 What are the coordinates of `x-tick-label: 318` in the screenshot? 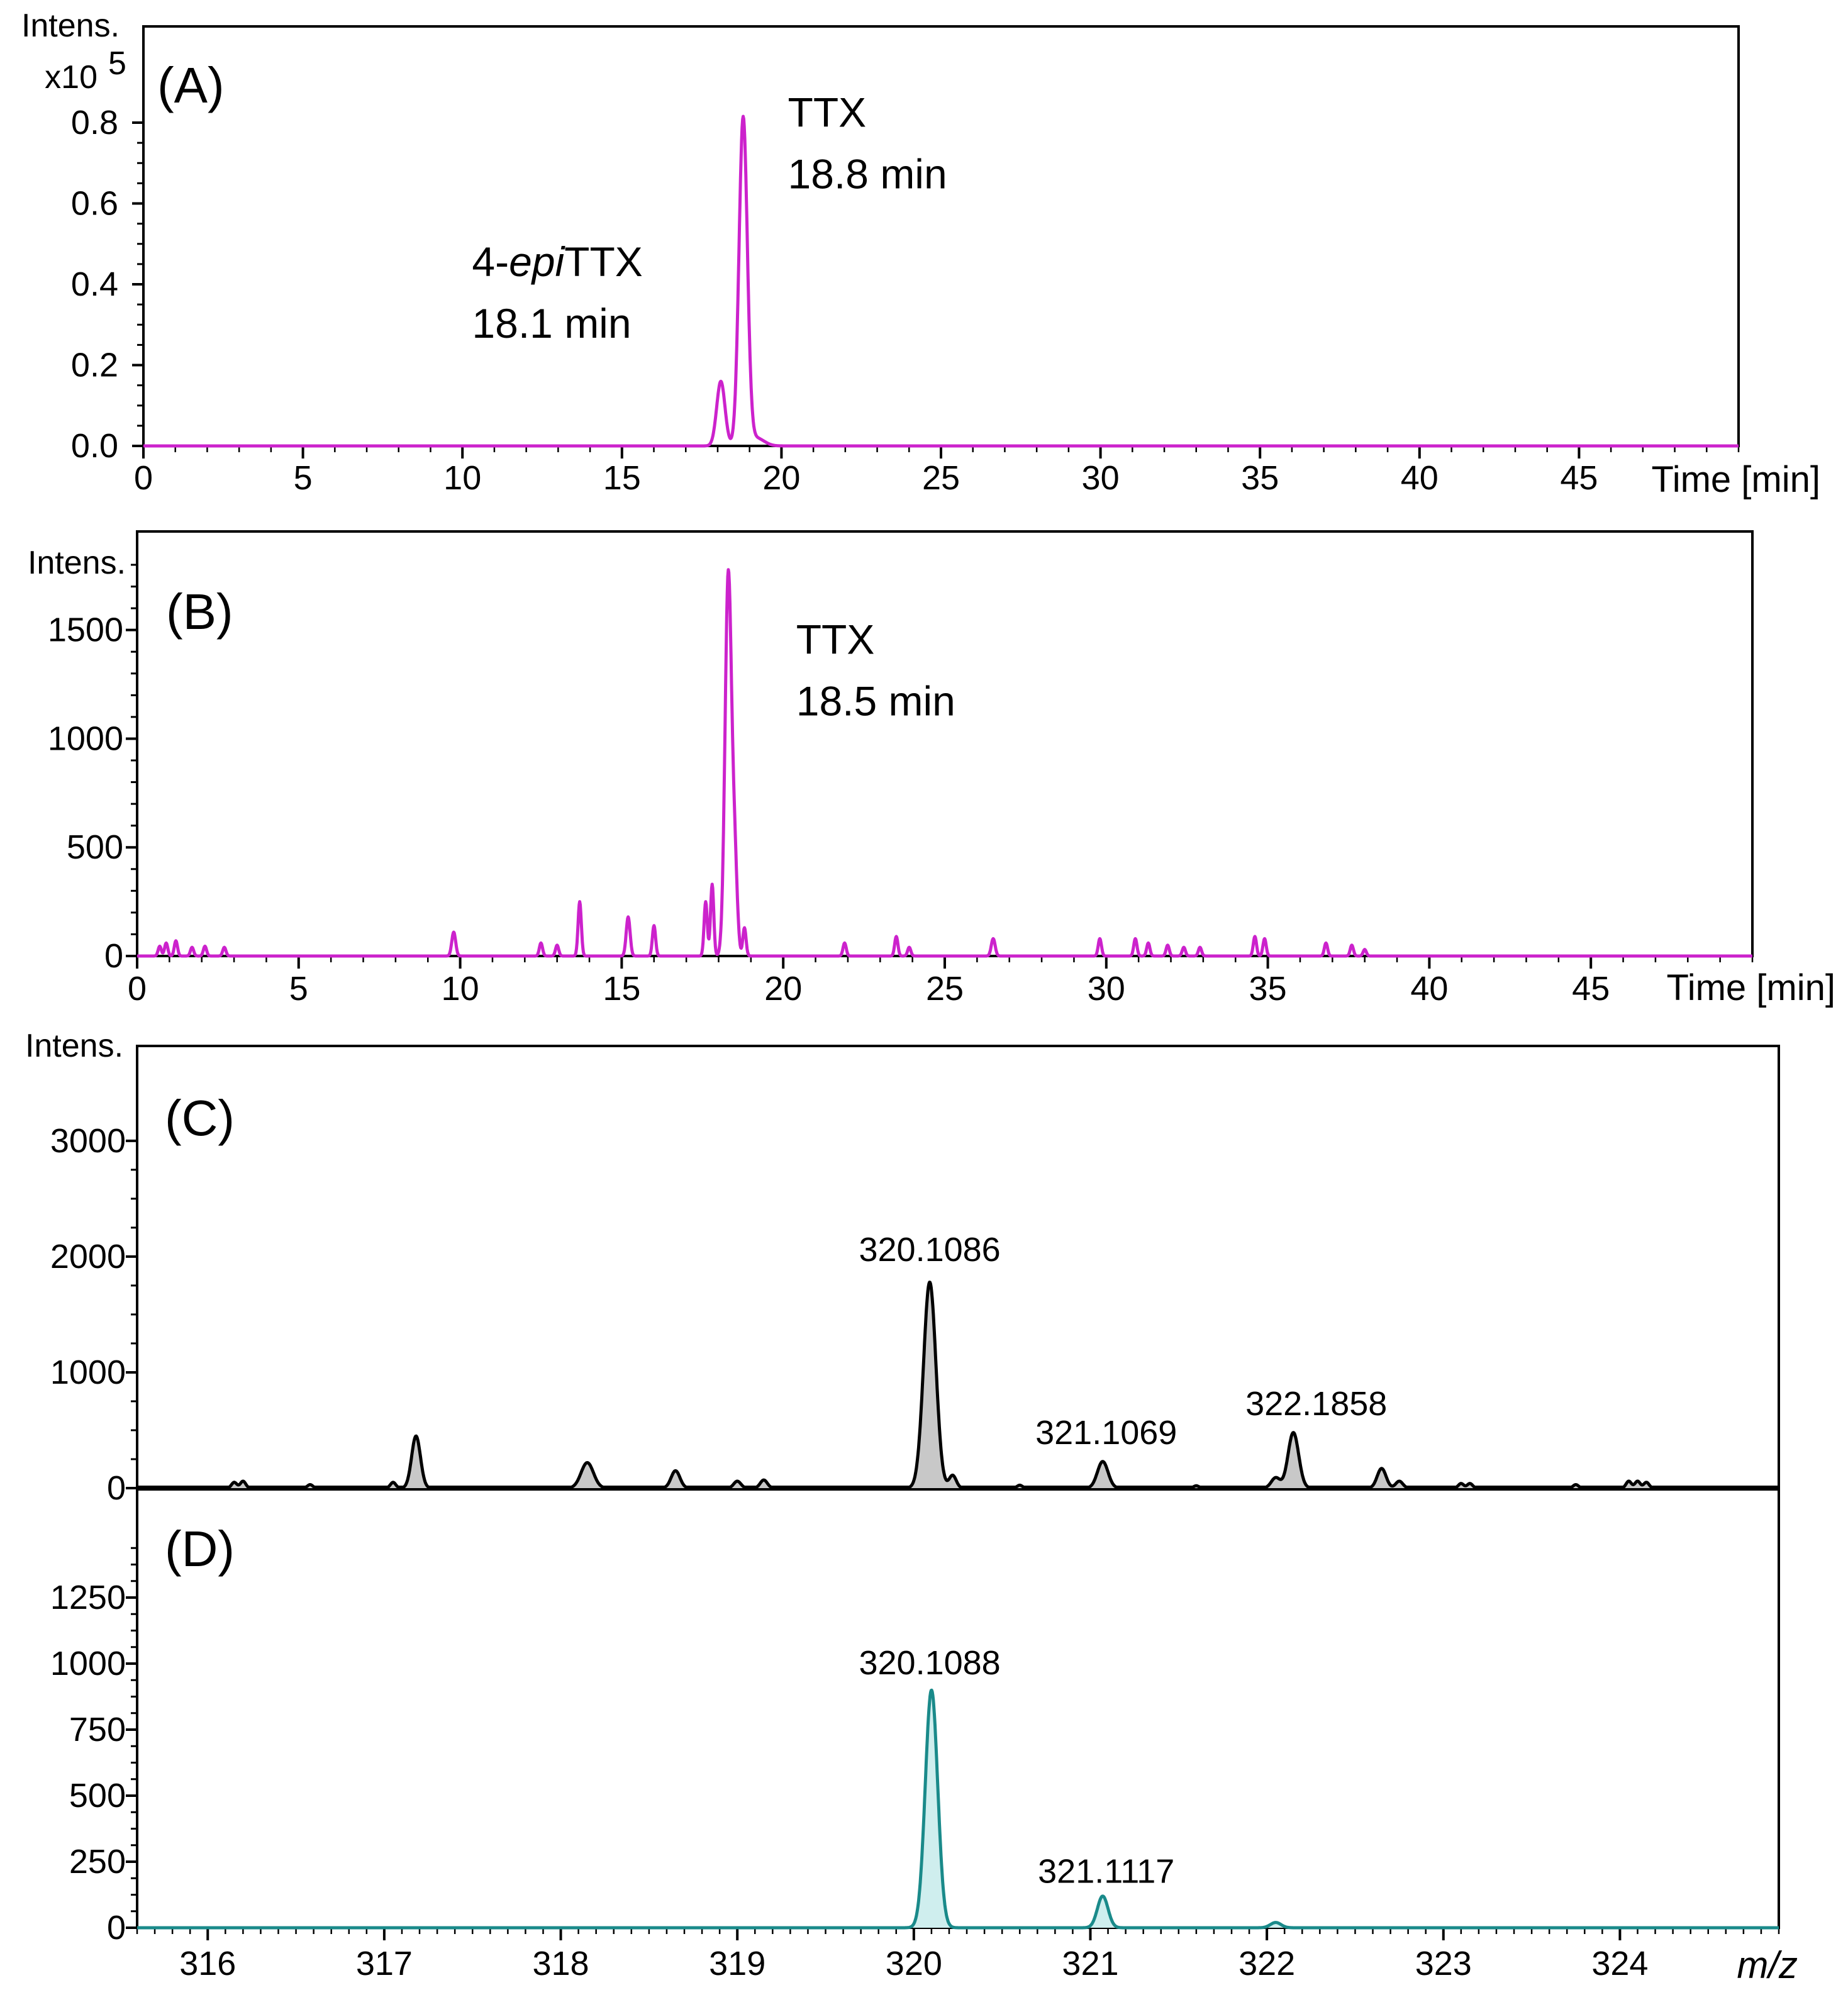 It's located at (560, 1963).